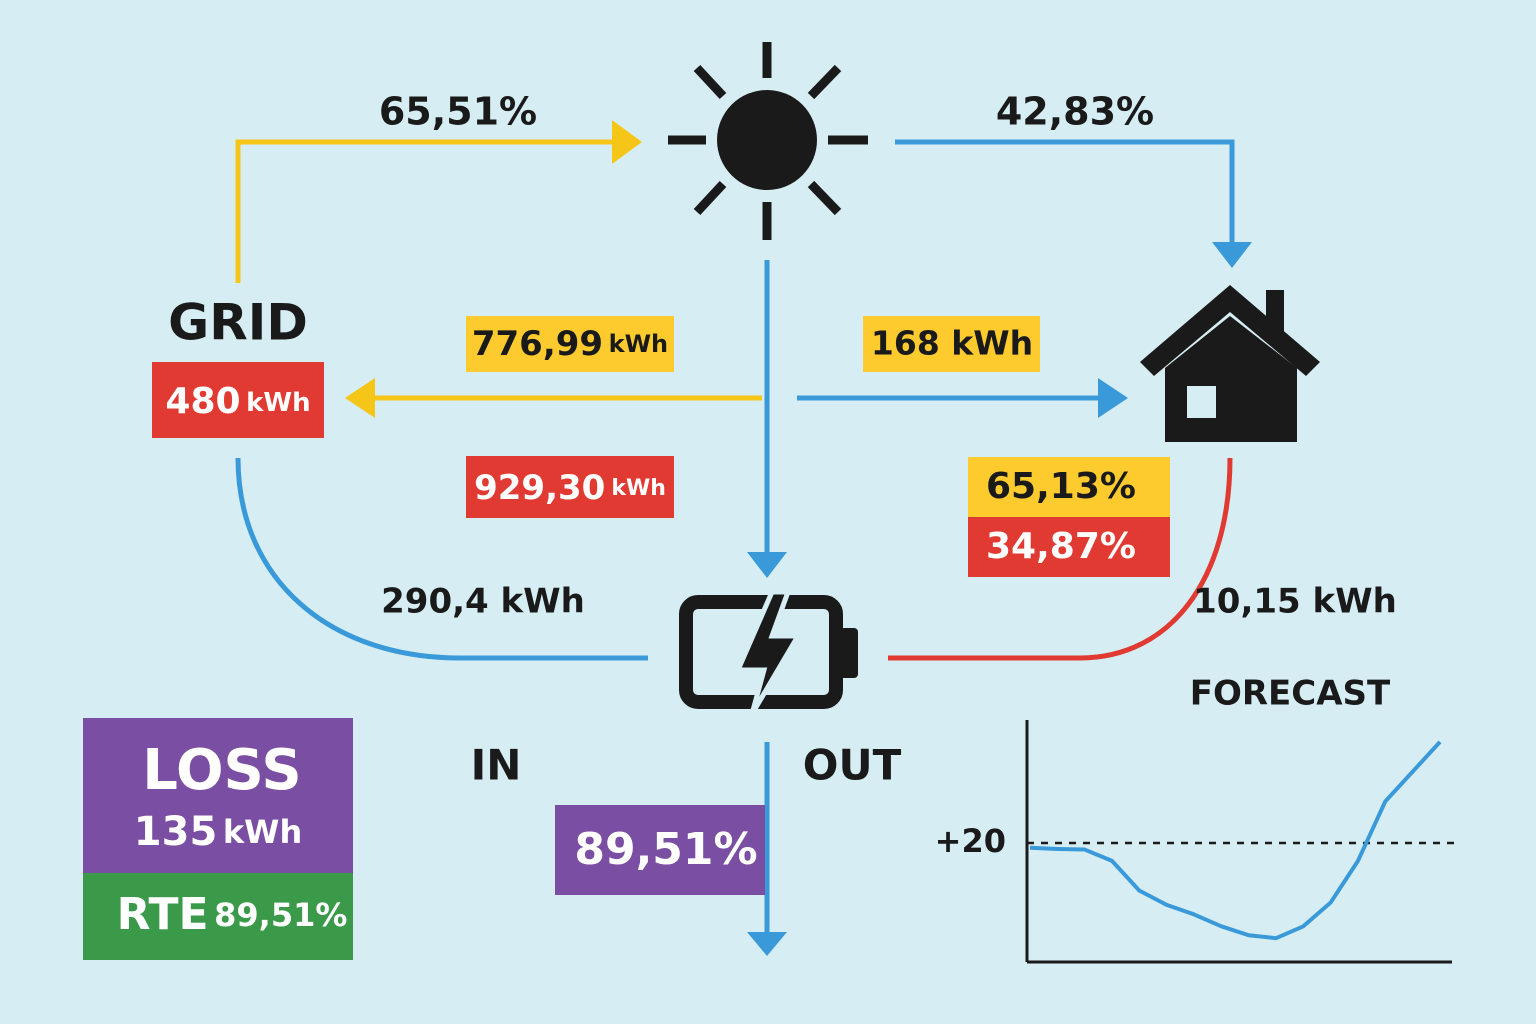 The width and height of the screenshot is (1536, 1024). Describe the element at coordinates (537, 344) in the screenshot. I see `sun-to-grid-value: 776,99` at that location.